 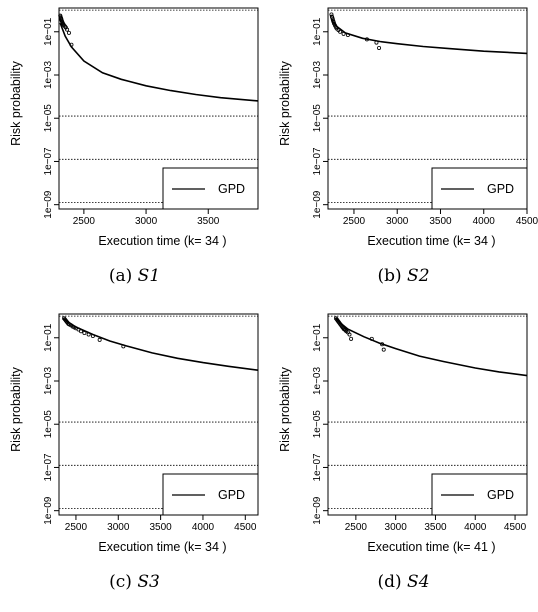 What do you see at coordinates (389, 276) in the screenshot?
I see `caption-b-label: (b)` at bounding box center [389, 276].